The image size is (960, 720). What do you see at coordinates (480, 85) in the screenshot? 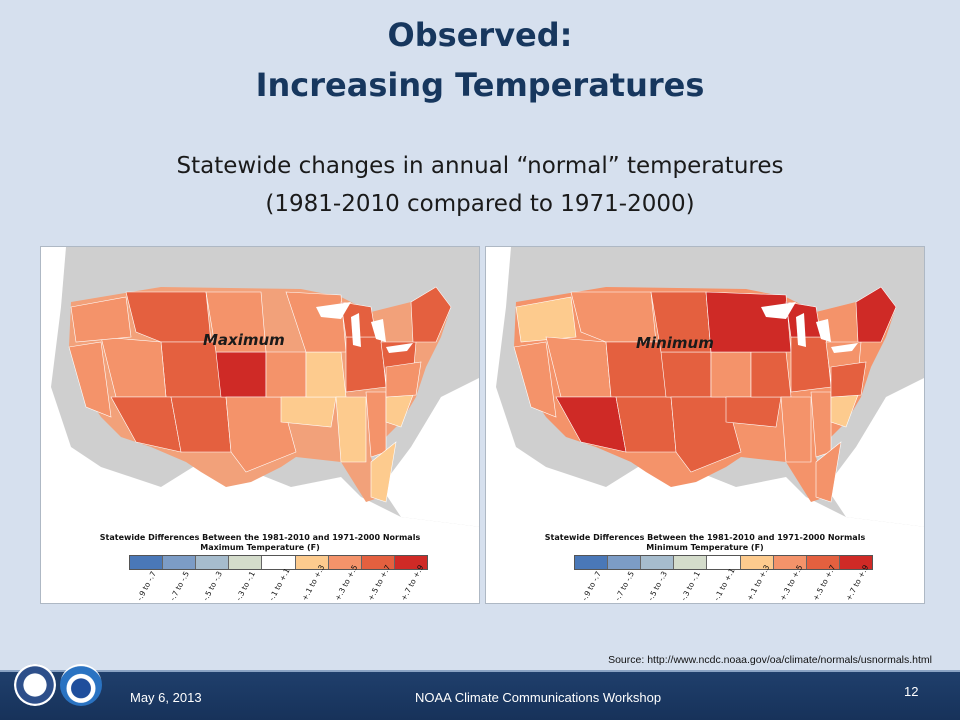
I see `slide-title-line2: Increasing Temperatures` at bounding box center [480, 85].